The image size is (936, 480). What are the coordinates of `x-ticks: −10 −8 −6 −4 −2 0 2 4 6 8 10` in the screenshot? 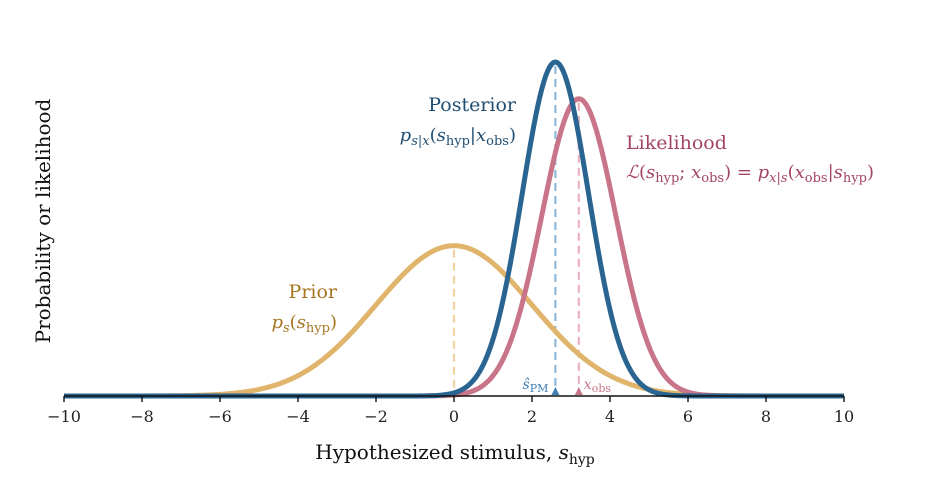 It's located at (450, 411).